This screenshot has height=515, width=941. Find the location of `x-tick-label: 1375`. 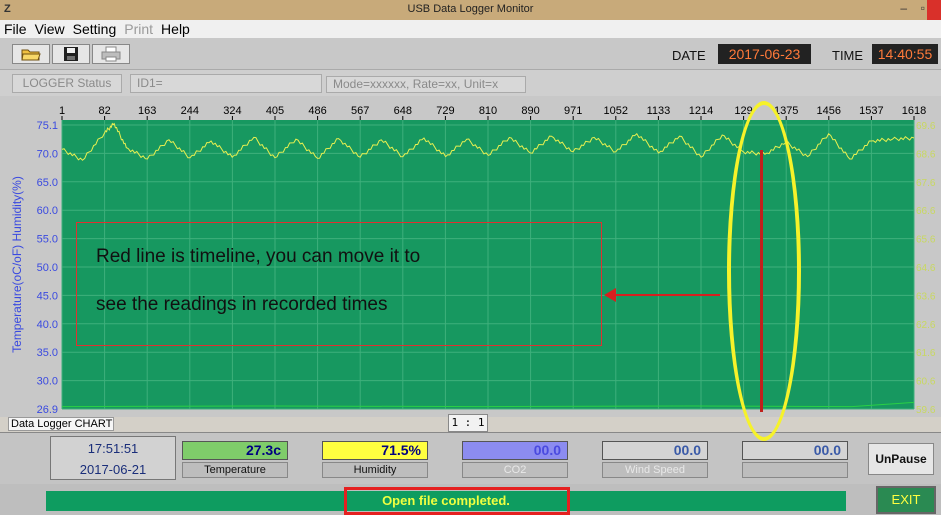

x-tick-label: 1375 is located at coordinates (786, 111).